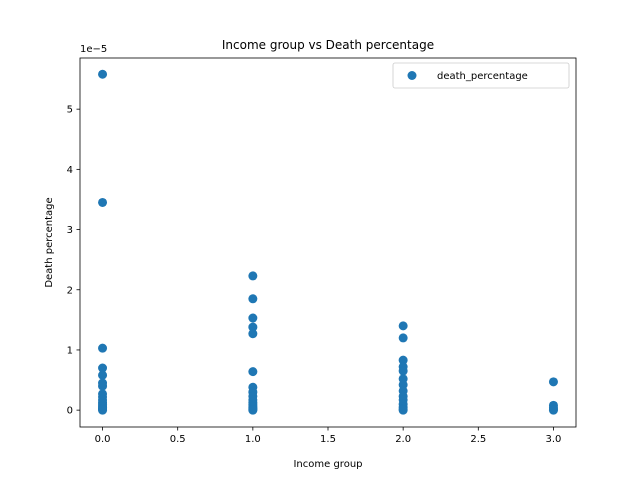 This screenshot has width=640, height=480. Describe the element at coordinates (403, 439) in the screenshot. I see `x-tick-label: 2.0` at that location.